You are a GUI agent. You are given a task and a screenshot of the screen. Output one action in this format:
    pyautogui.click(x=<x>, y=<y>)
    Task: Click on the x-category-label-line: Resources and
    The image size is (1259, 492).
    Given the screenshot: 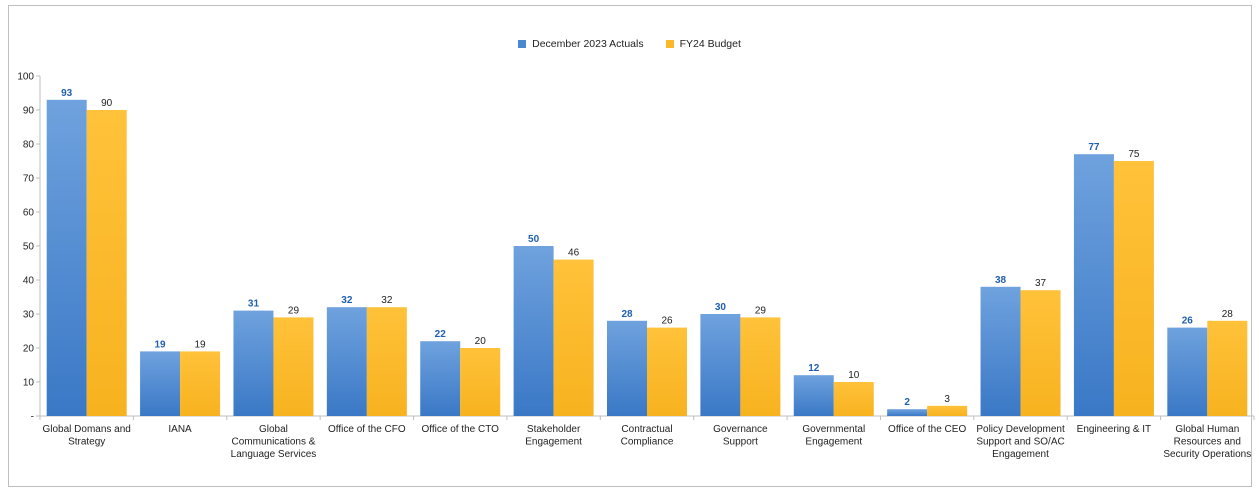 What is the action you would take?
    pyautogui.click(x=1207, y=442)
    